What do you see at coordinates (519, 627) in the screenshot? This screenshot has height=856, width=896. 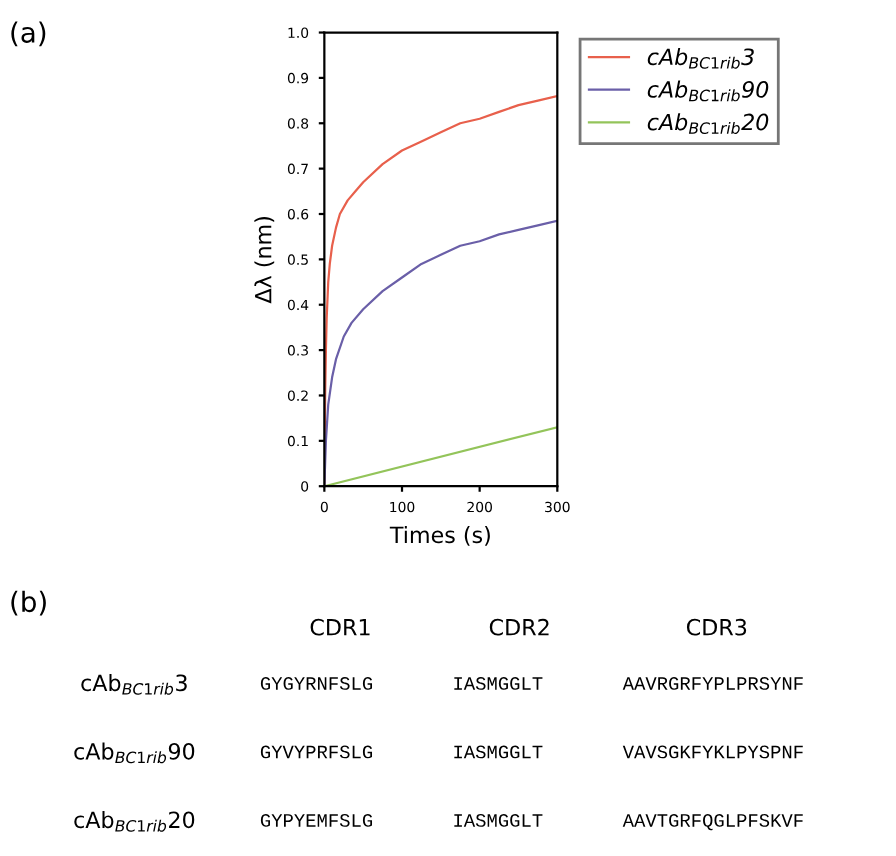 I see `text: CDR2` at bounding box center [519, 627].